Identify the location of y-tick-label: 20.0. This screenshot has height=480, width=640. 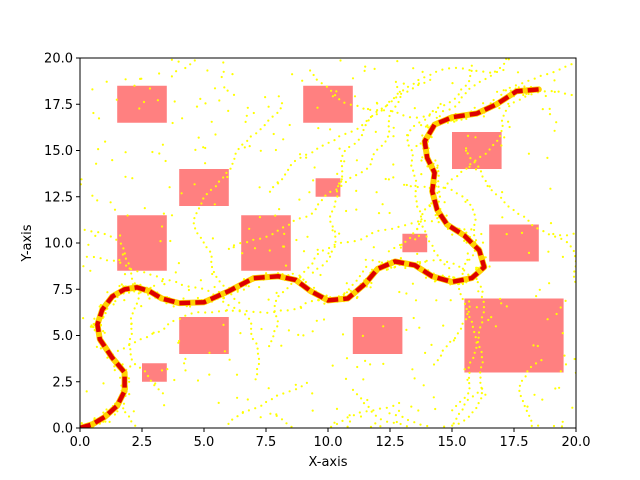
(58, 59).